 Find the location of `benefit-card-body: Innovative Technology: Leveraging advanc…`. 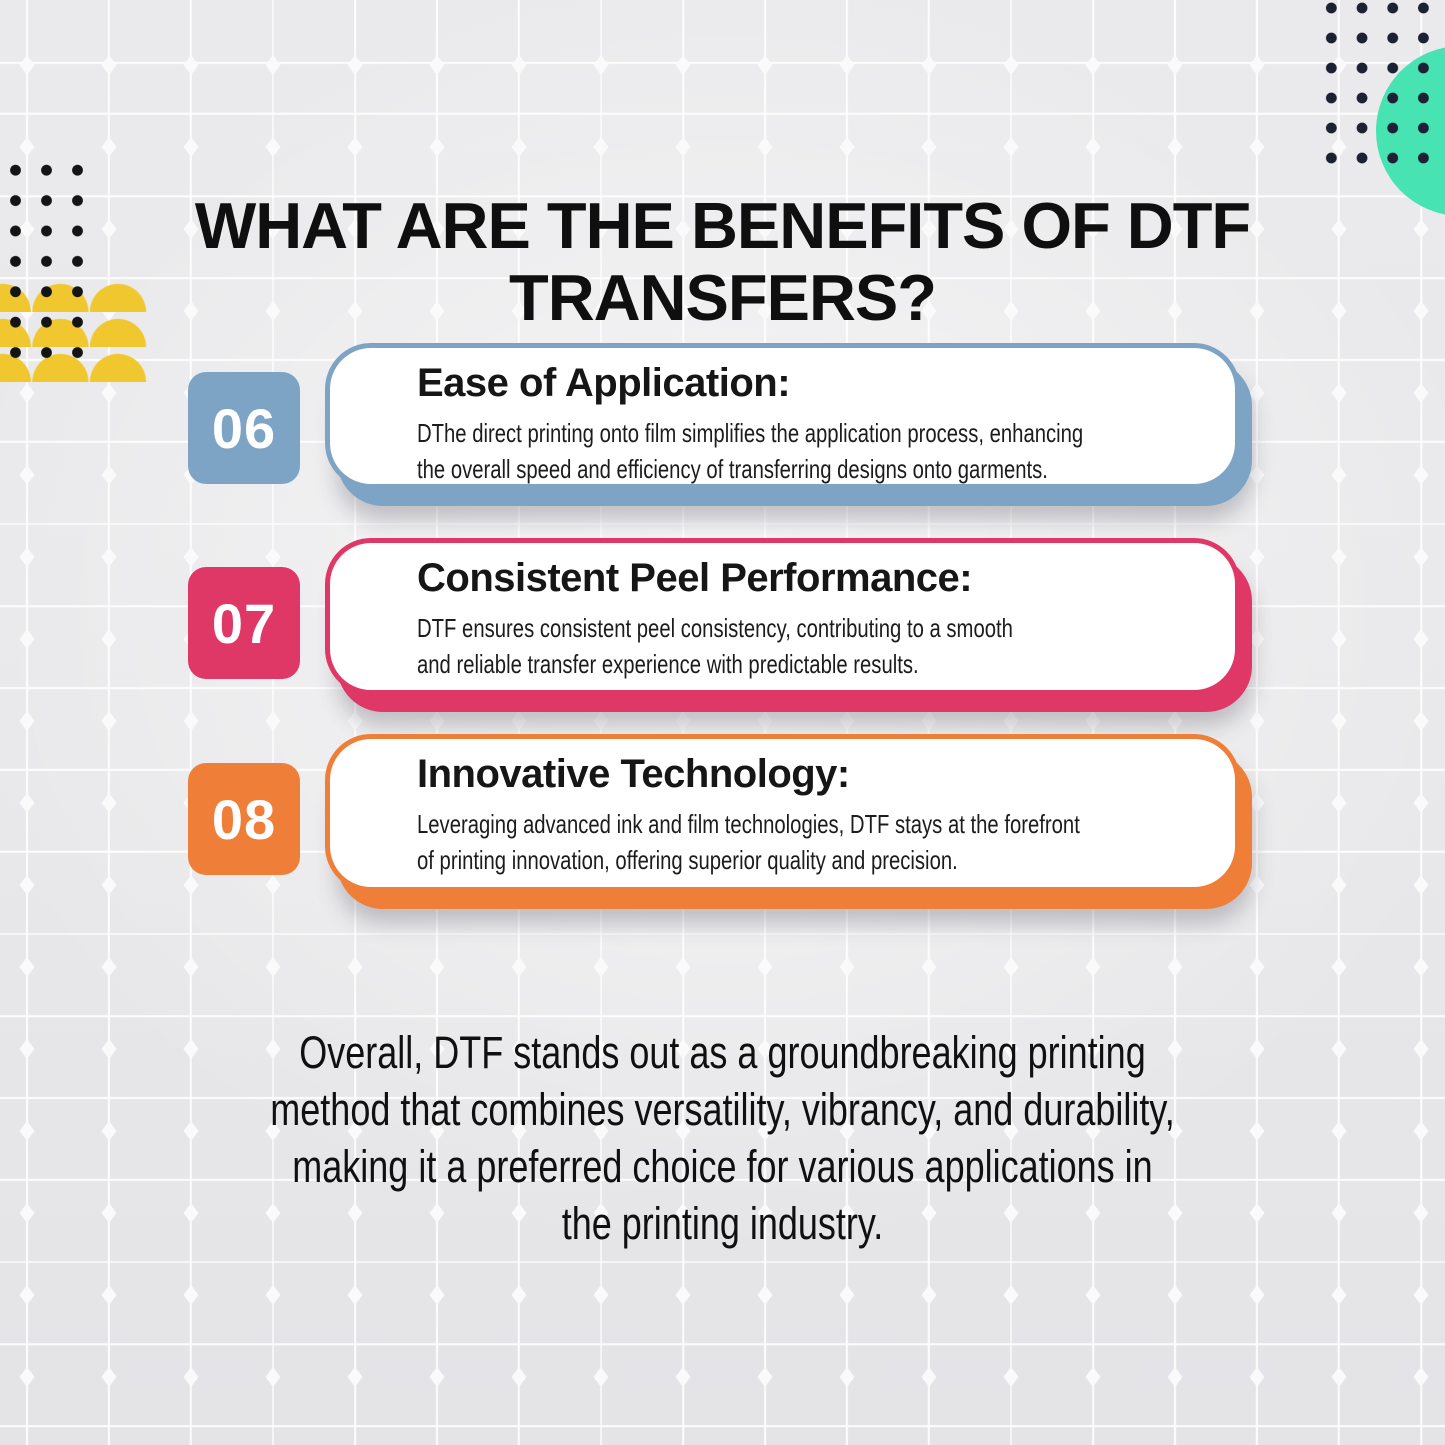

benefit-card-body: Innovative Technology: Leveraging advanc… is located at coordinates (782, 813).